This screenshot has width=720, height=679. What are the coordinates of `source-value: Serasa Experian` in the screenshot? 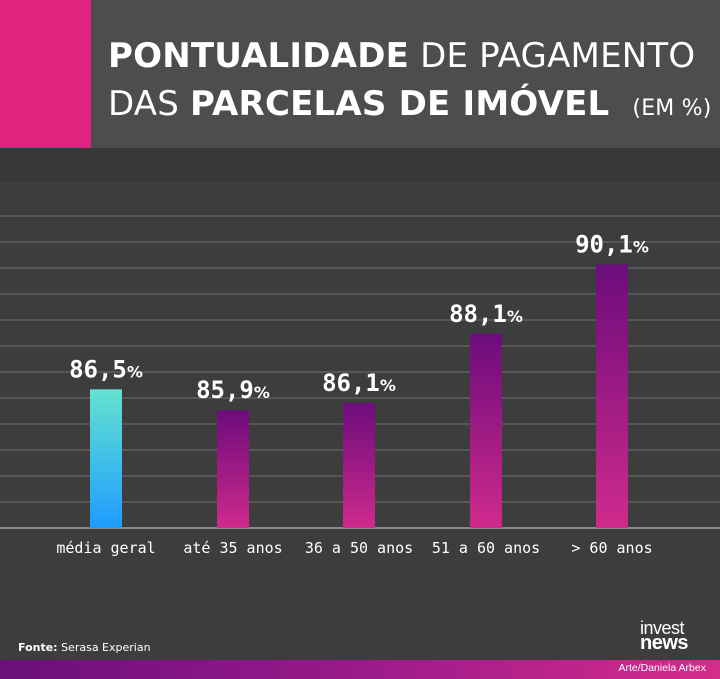 It's located at (106, 647).